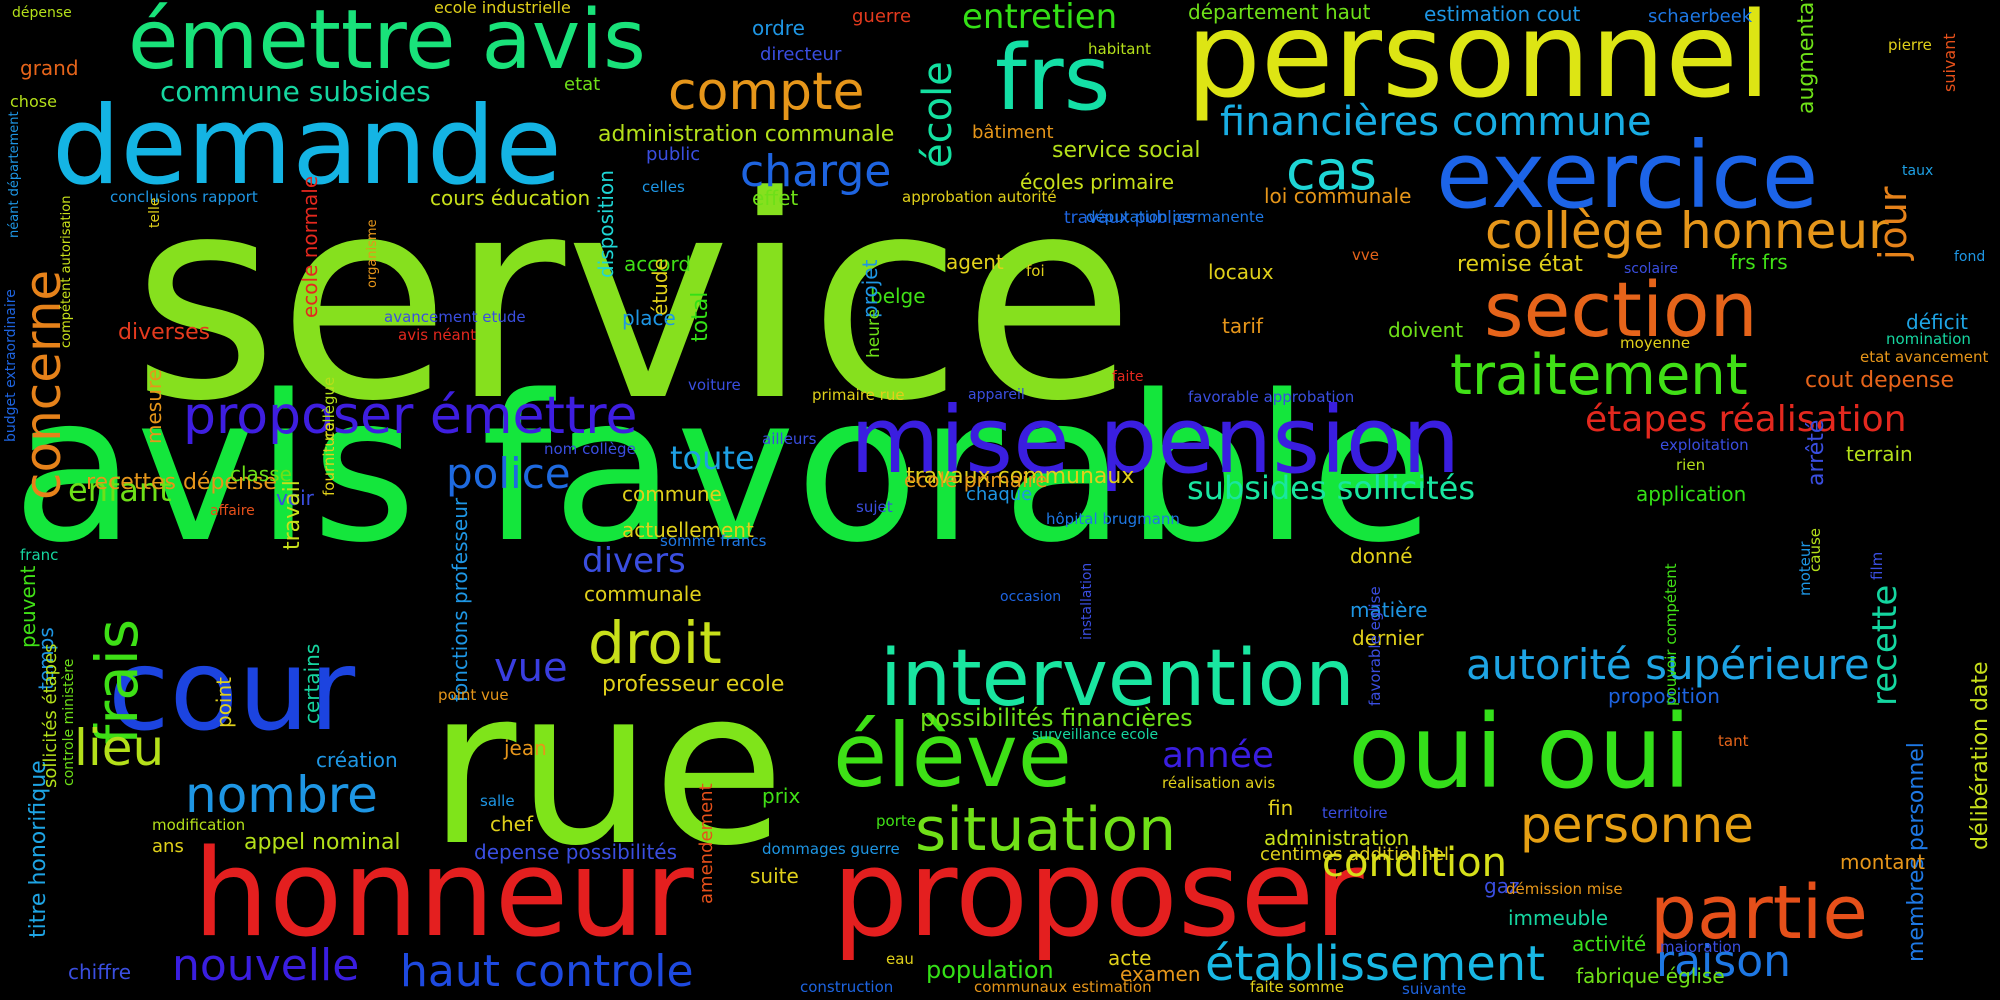  I want to click on word: frs frs, so click(1759, 262).